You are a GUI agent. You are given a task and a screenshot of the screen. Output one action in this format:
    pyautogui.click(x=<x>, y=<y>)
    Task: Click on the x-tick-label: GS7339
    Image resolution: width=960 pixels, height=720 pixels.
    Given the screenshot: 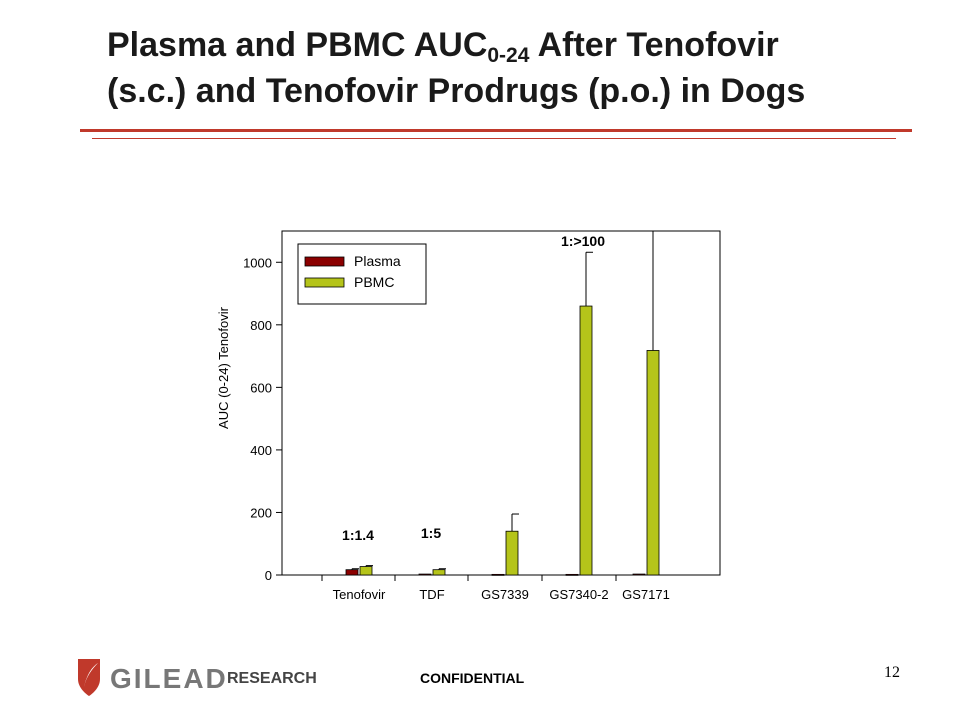 What is the action you would take?
    pyautogui.click(x=505, y=594)
    